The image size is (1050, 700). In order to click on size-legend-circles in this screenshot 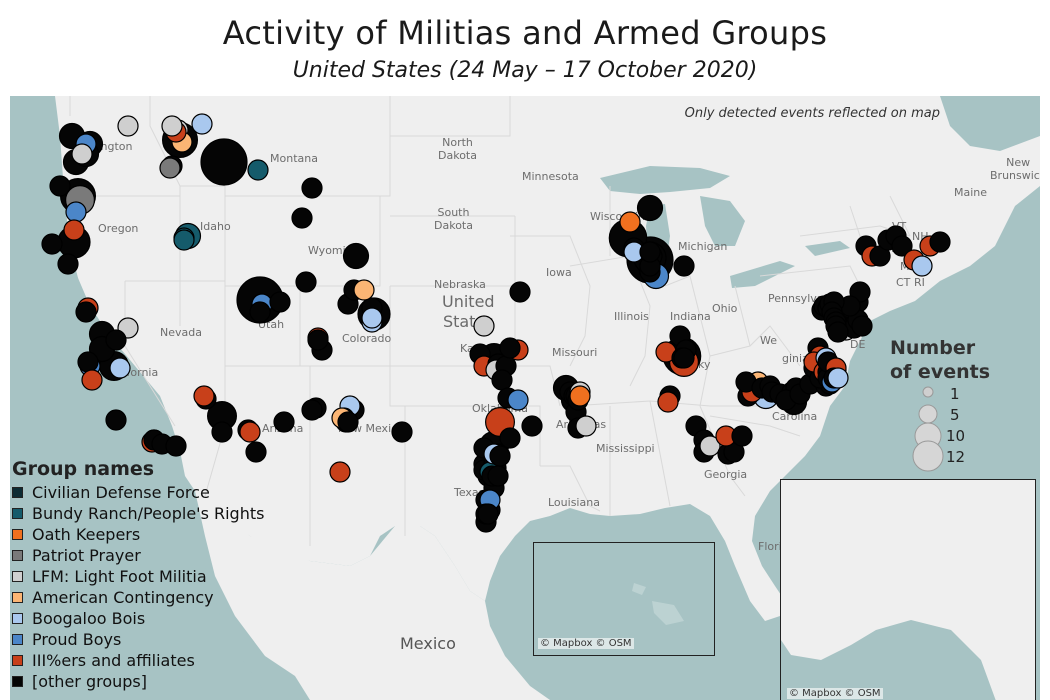, I will do `click(928, 429)`.